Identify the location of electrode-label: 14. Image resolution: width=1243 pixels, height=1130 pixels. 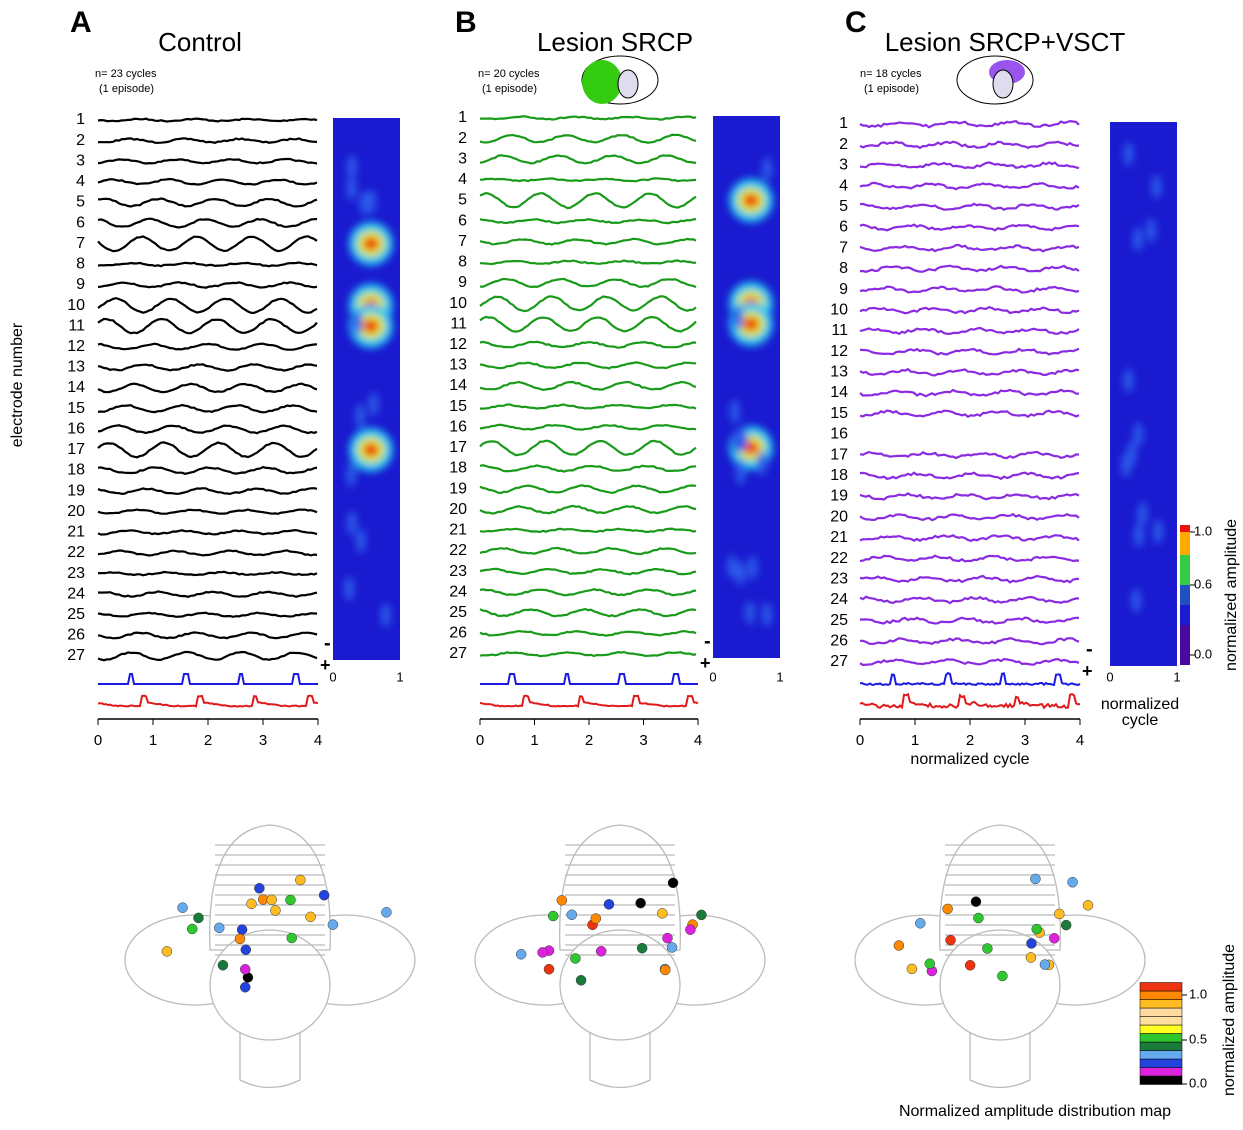
(76, 387).